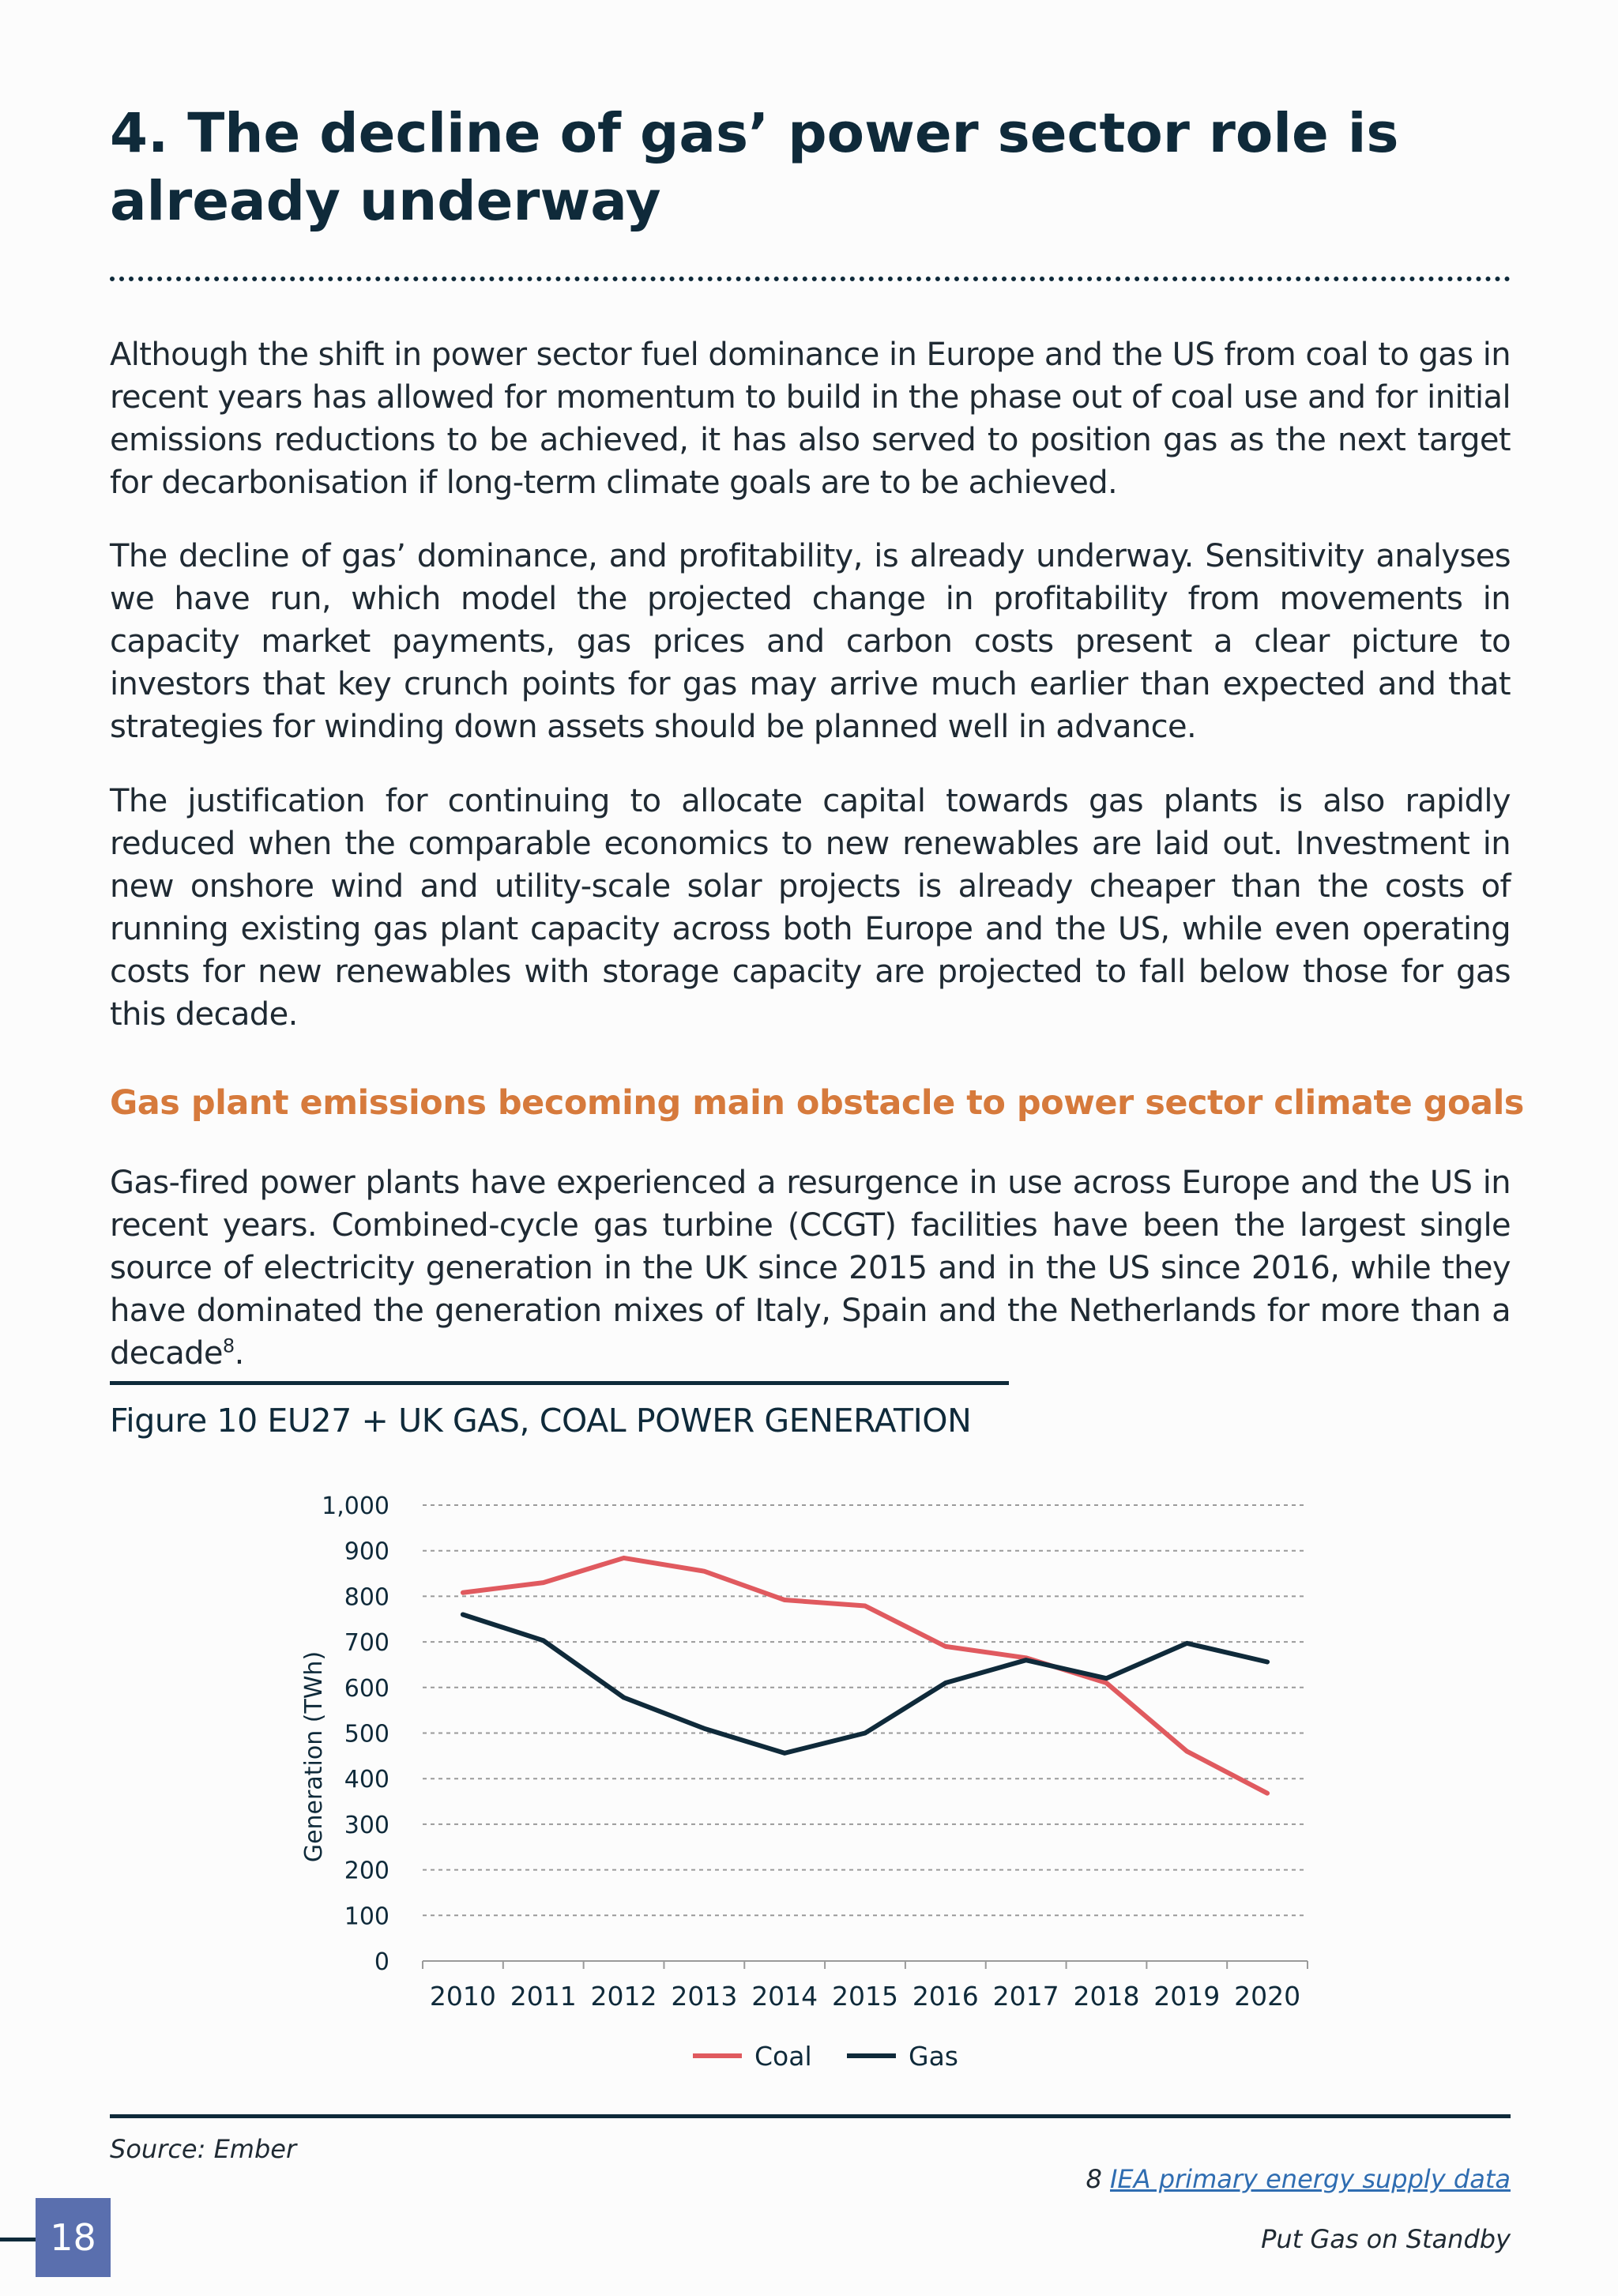 This screenshot has height=2296, width=1618. Describe the element at coordinates (366, 1871) in the screenshot. I see `y-tick-label: 200` at that location.